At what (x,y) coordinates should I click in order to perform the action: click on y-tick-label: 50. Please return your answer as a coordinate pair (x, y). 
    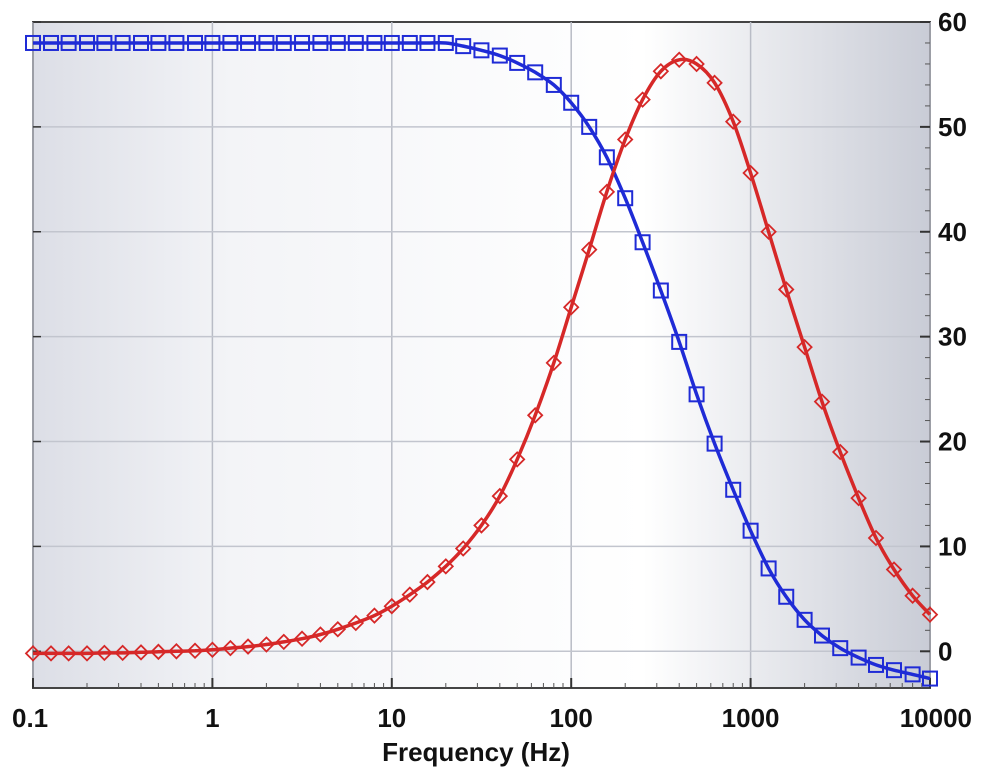
    Looking at the image, I should click on (952, 127).